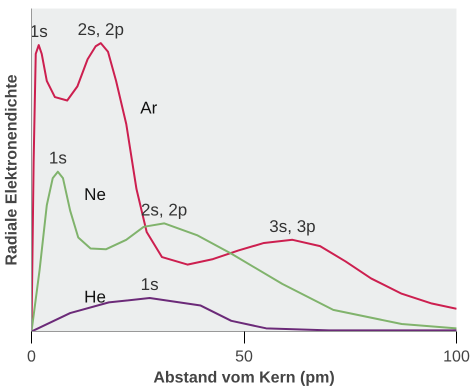 This screenshot has height=389, width=474. Describe the element at coordinates (292, 226) in the screenshot. I see `annotation: 3s, 3p` at that location.